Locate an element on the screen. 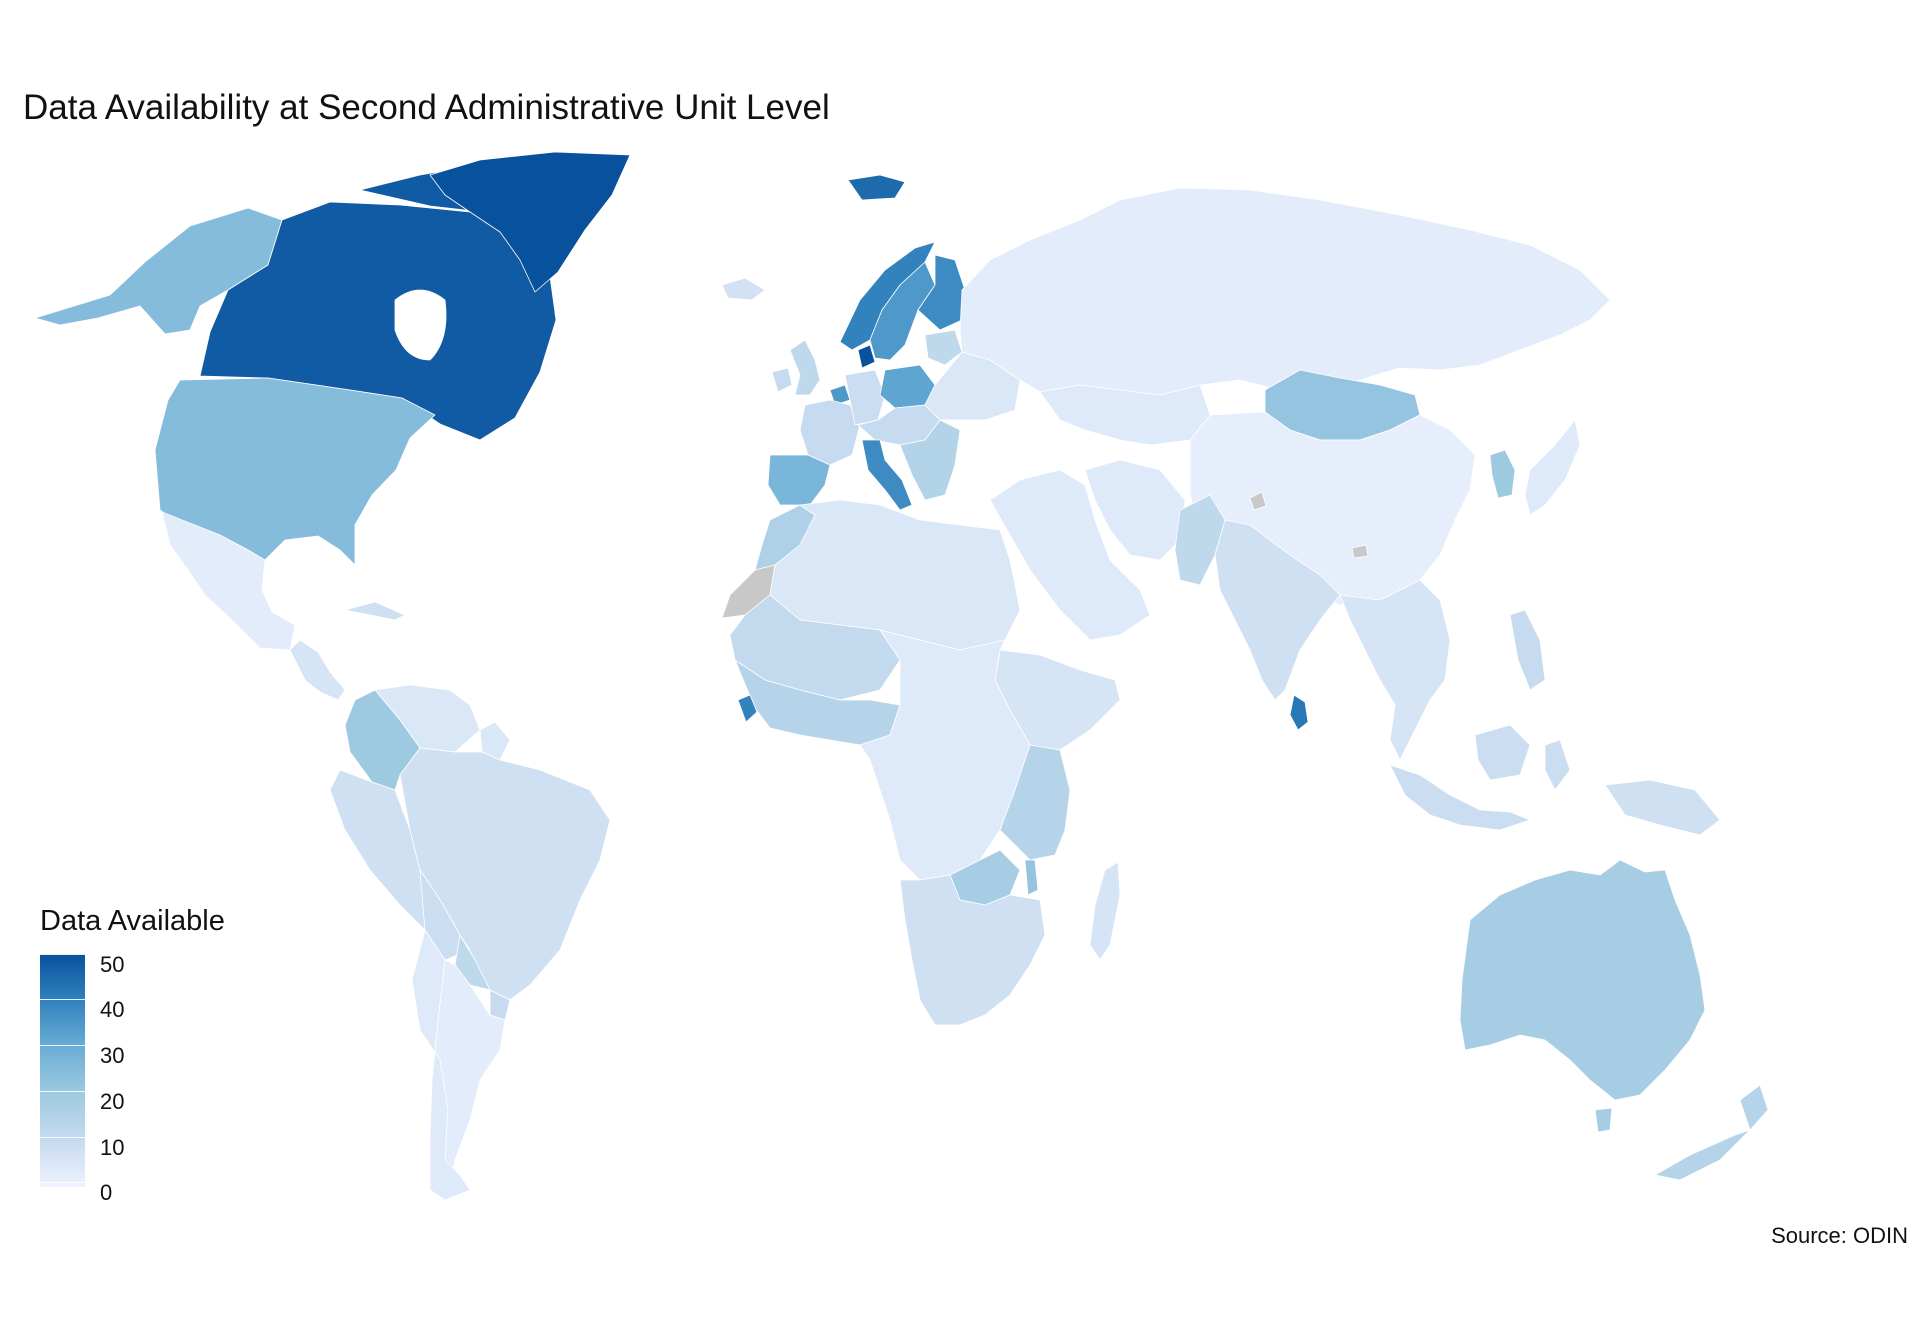 The height and width of the screenshot is (1344, 1920). region-middle-east is located at coordinates (1070, 555).